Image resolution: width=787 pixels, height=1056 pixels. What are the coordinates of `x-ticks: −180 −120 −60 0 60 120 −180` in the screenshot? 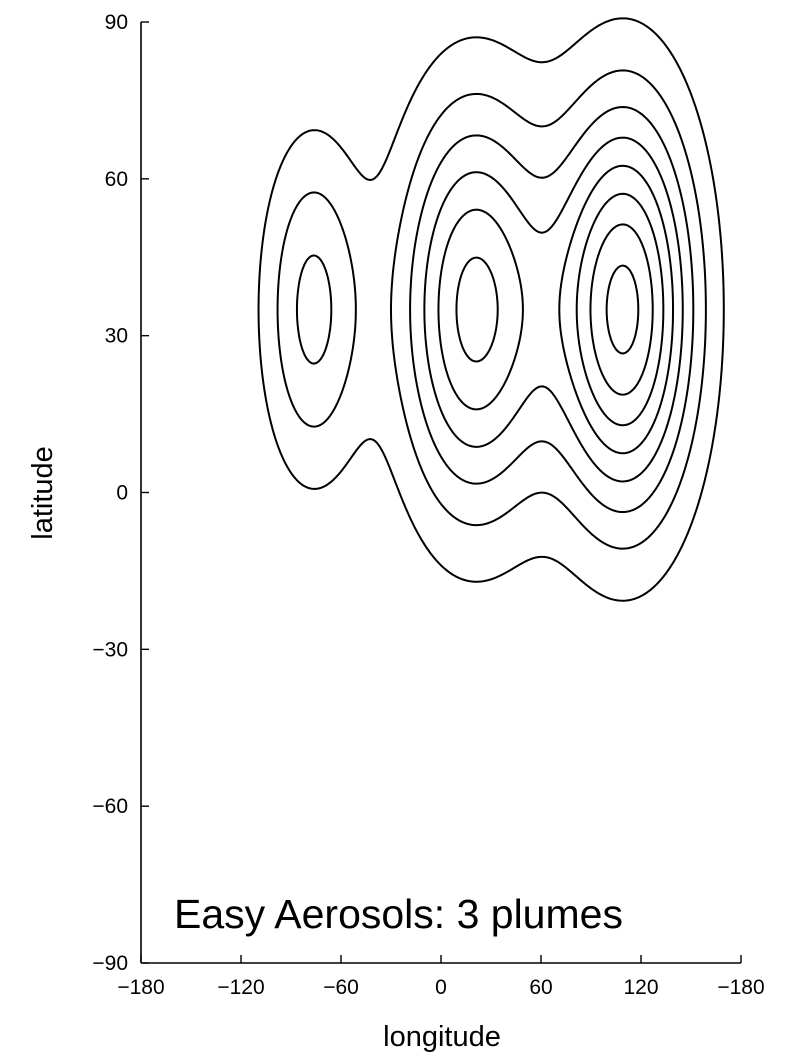 It's located at (441, 977).